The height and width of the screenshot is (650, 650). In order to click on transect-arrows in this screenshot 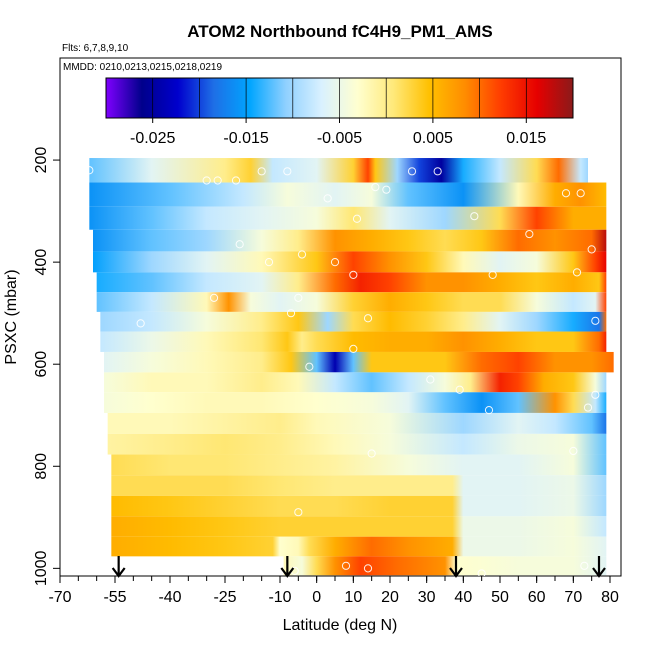, I will do `click(358, 567)`.